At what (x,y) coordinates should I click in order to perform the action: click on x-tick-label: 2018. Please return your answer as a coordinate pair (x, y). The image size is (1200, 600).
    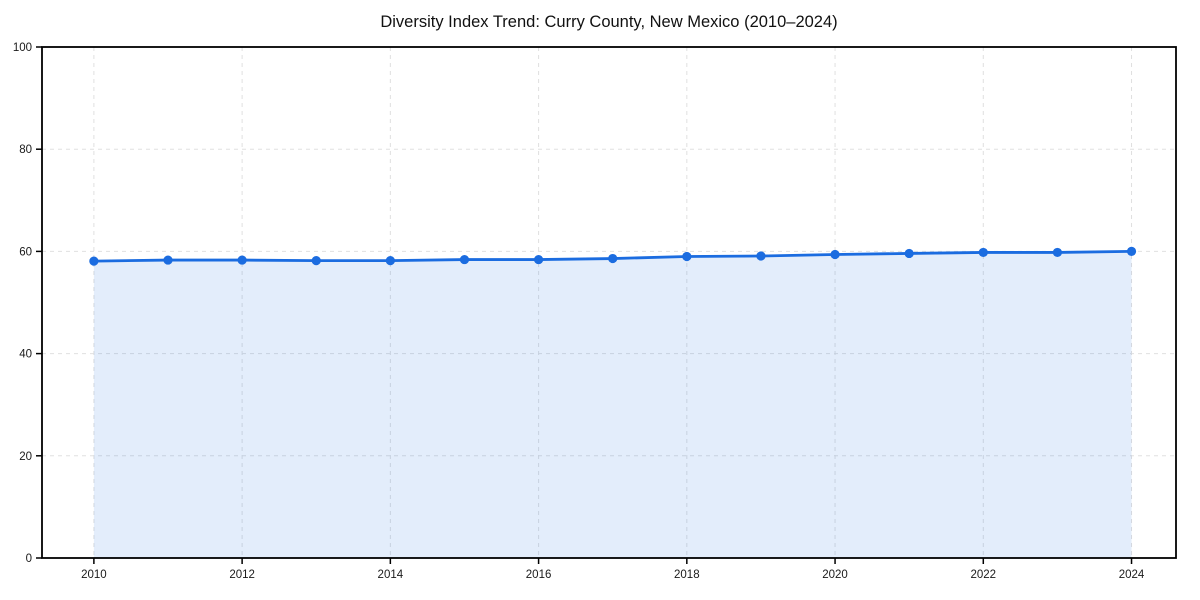
    Looking at the image, I should click on (687, 575).